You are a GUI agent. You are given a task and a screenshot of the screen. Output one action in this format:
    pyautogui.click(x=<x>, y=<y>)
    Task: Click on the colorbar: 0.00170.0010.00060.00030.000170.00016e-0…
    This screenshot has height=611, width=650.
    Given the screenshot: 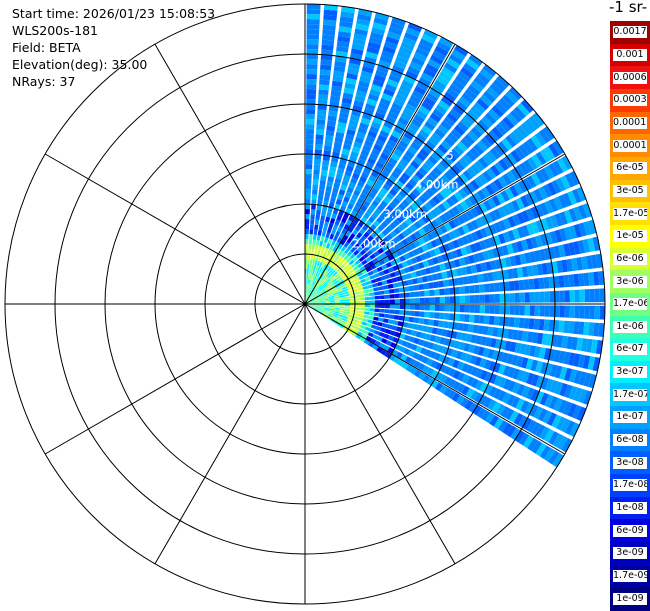 What is the action you would take?
    pyautogui.click(x=630, y=315)
    